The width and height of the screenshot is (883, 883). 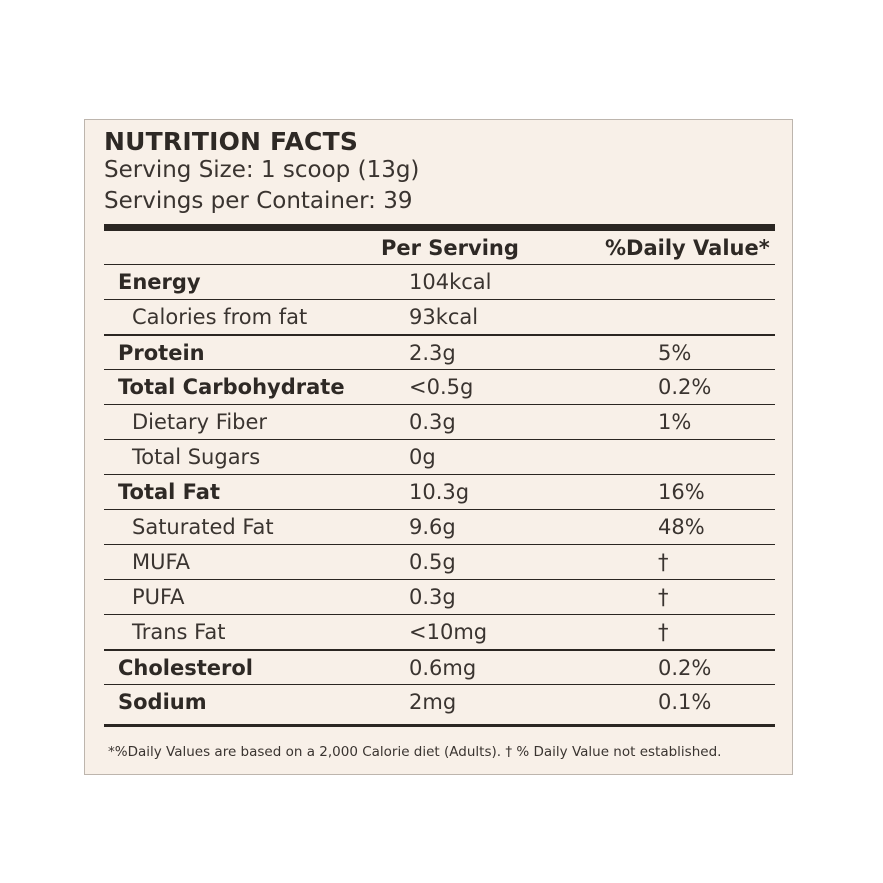 I want to click on nutrient-value: 10.3g, so click(x=439, y=492).